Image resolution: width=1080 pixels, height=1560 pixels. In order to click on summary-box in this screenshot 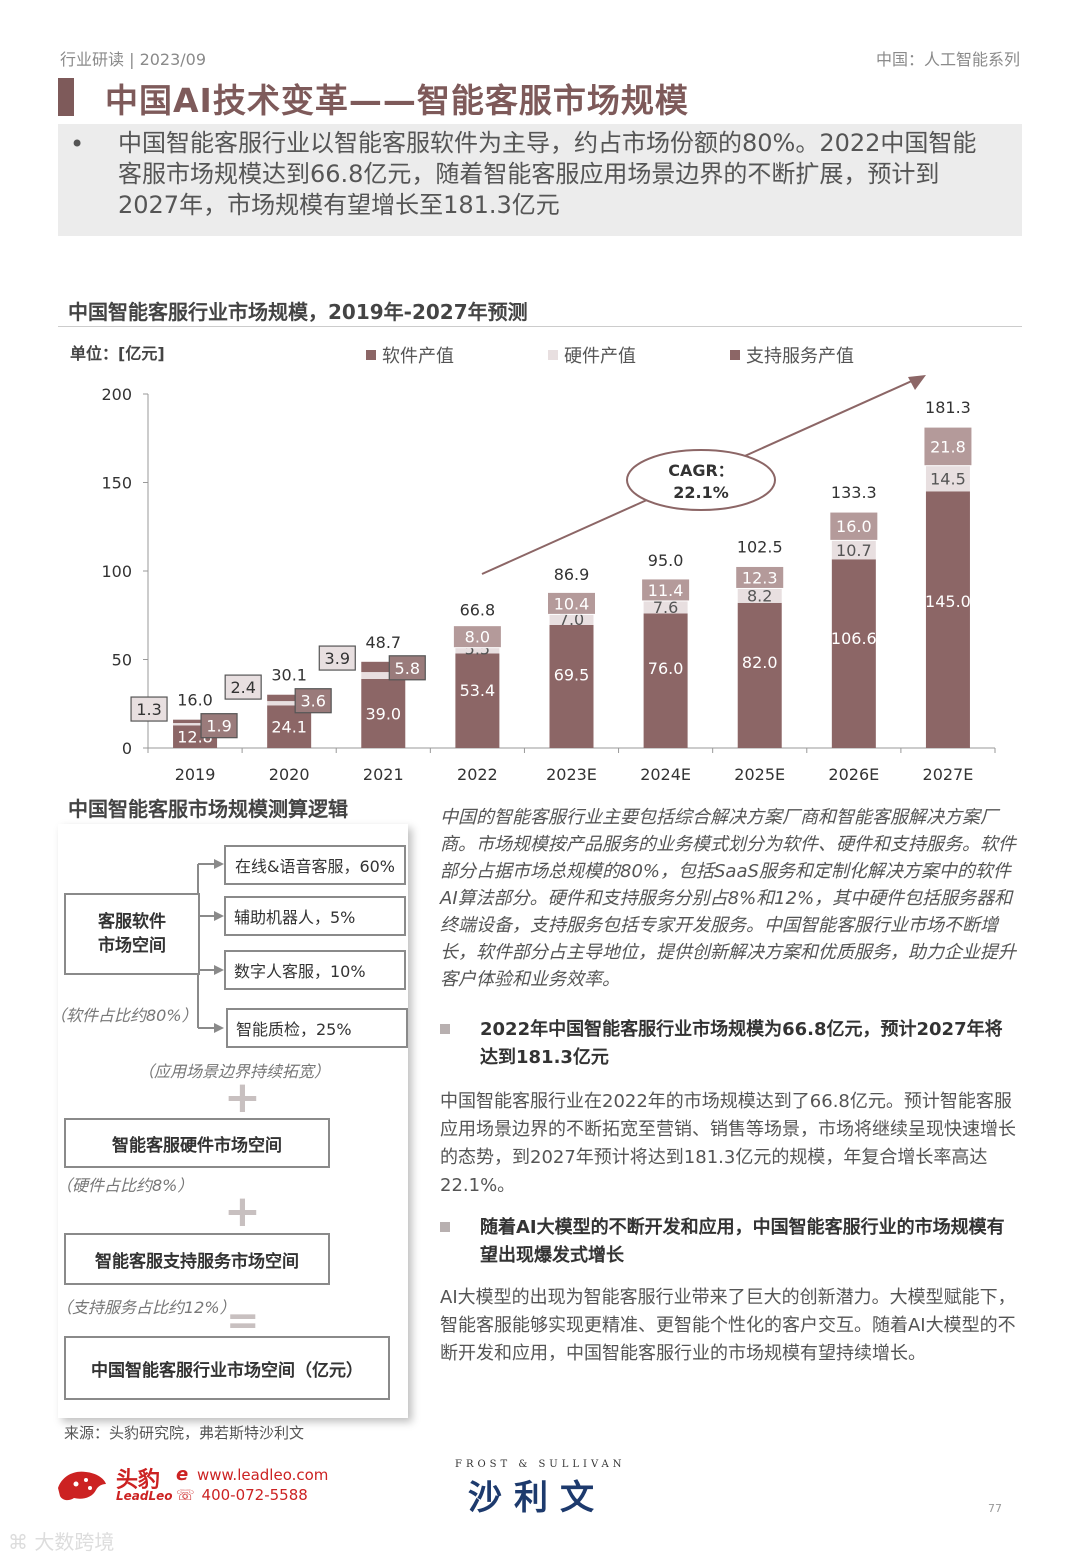, I will do `click(540, 180)`.